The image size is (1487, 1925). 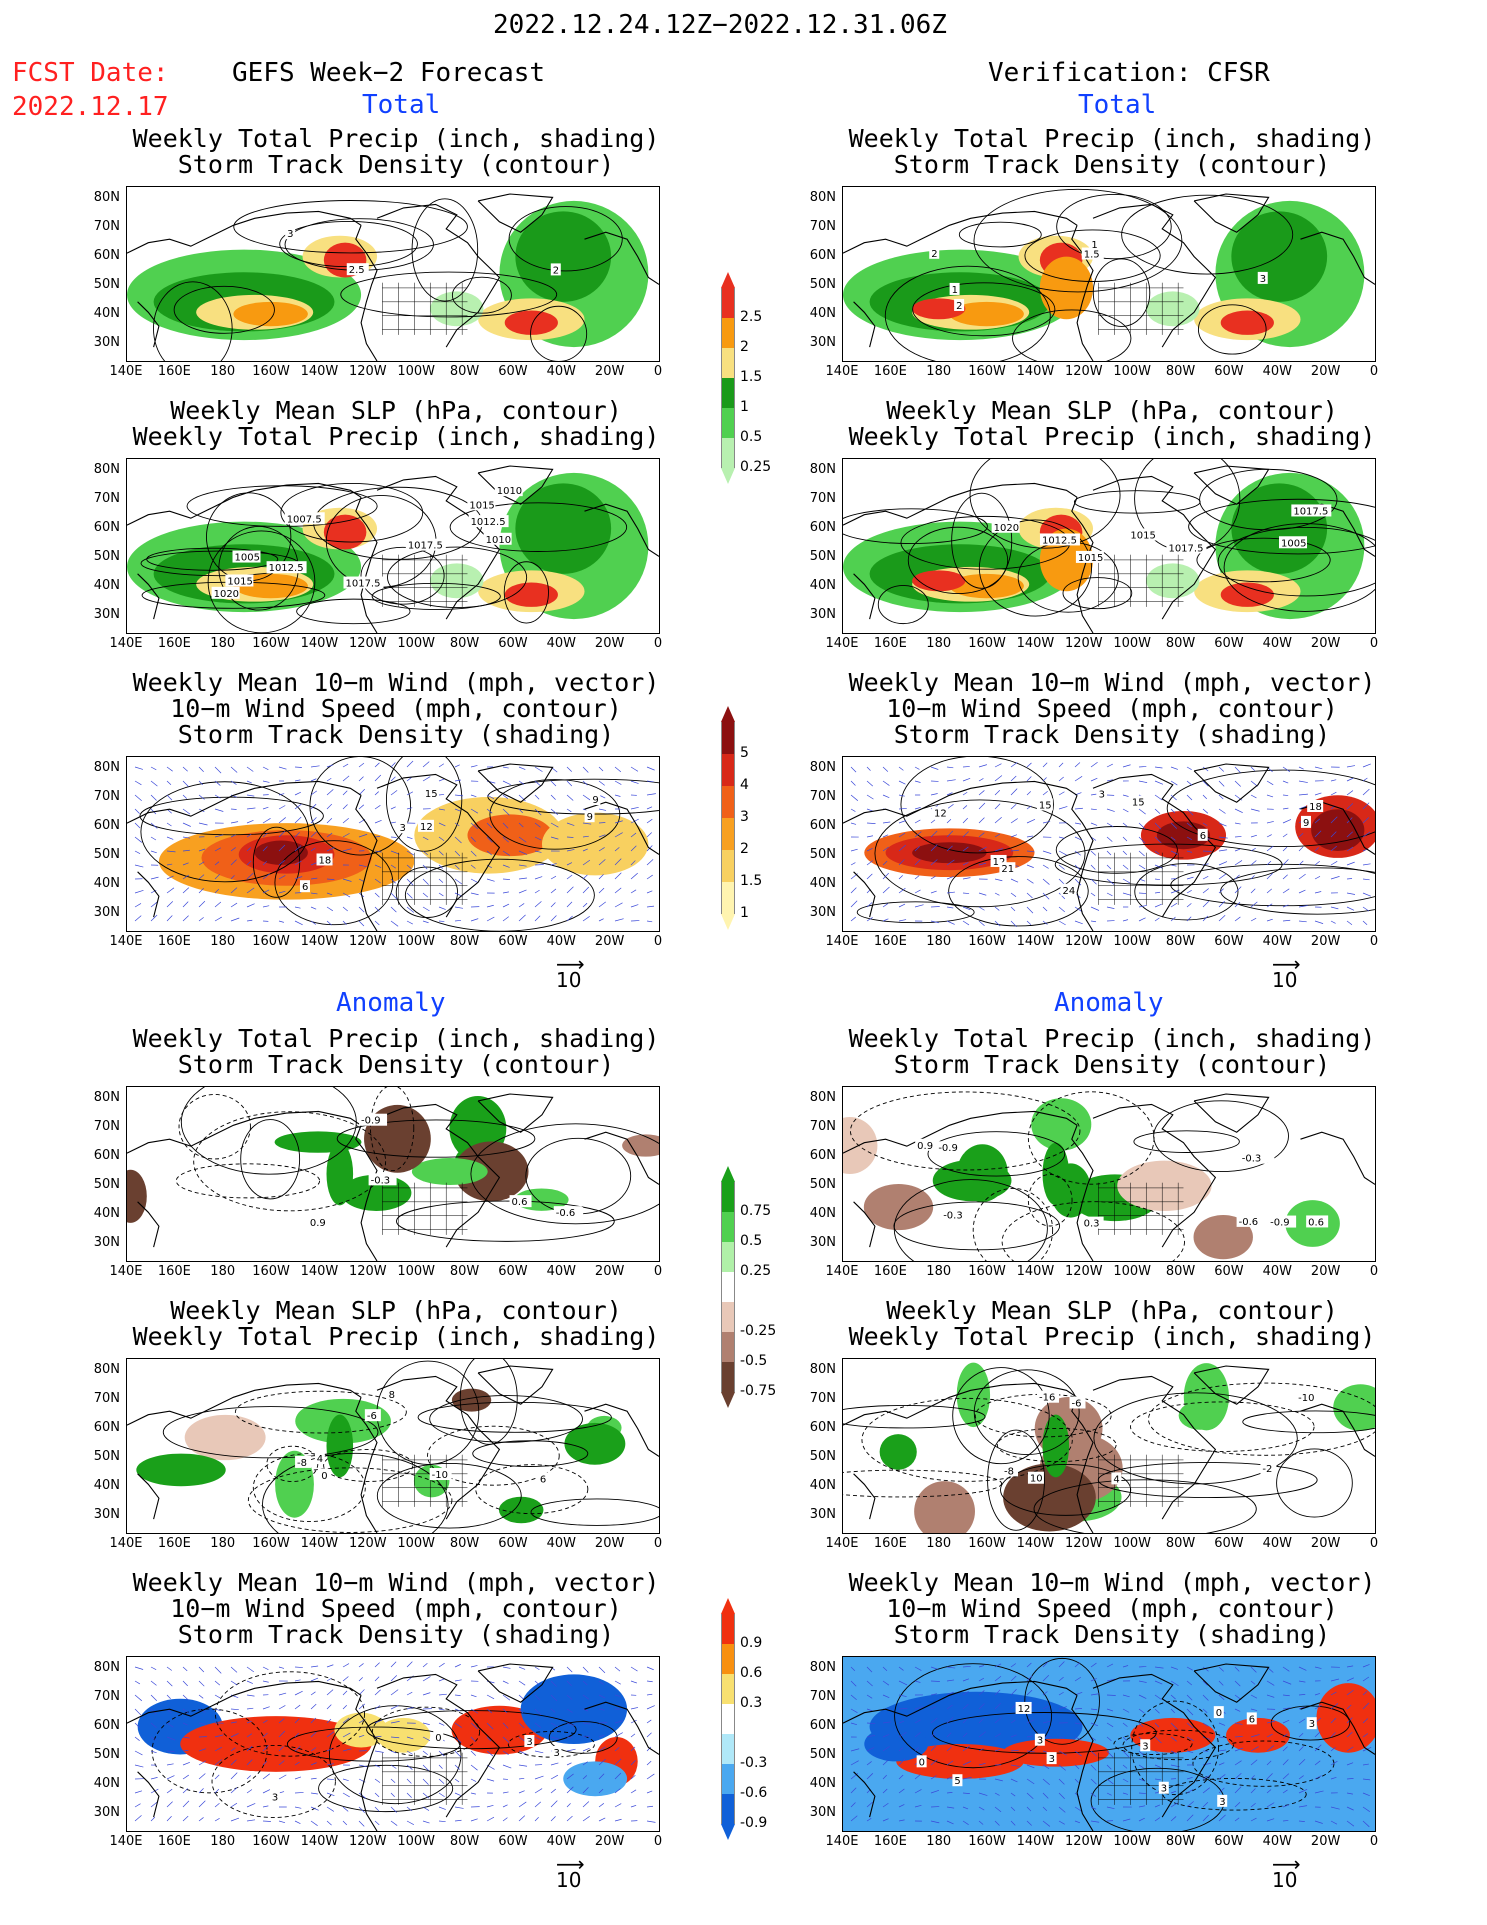 What do you see at coordinates (822, 796) in the screenshot?
I see `lat-tick: 70N` at bounding box center [822, 796].